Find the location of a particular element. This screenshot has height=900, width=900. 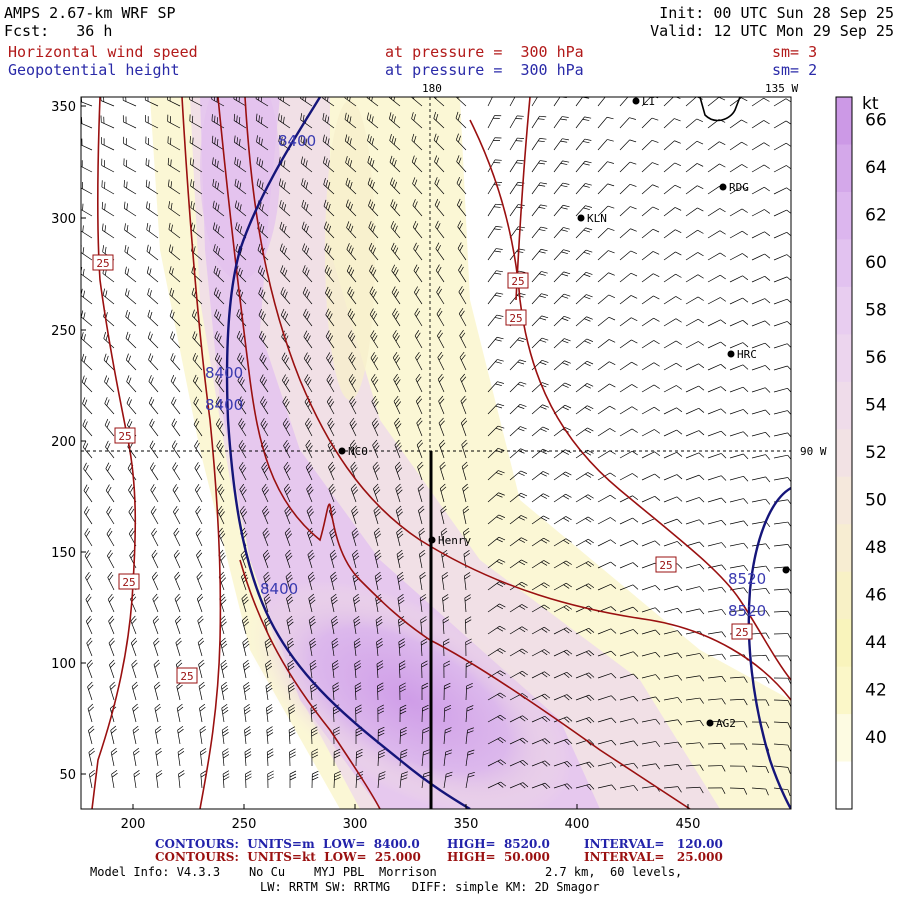

svg-text: AG2 is located at coordinates (726, 723).